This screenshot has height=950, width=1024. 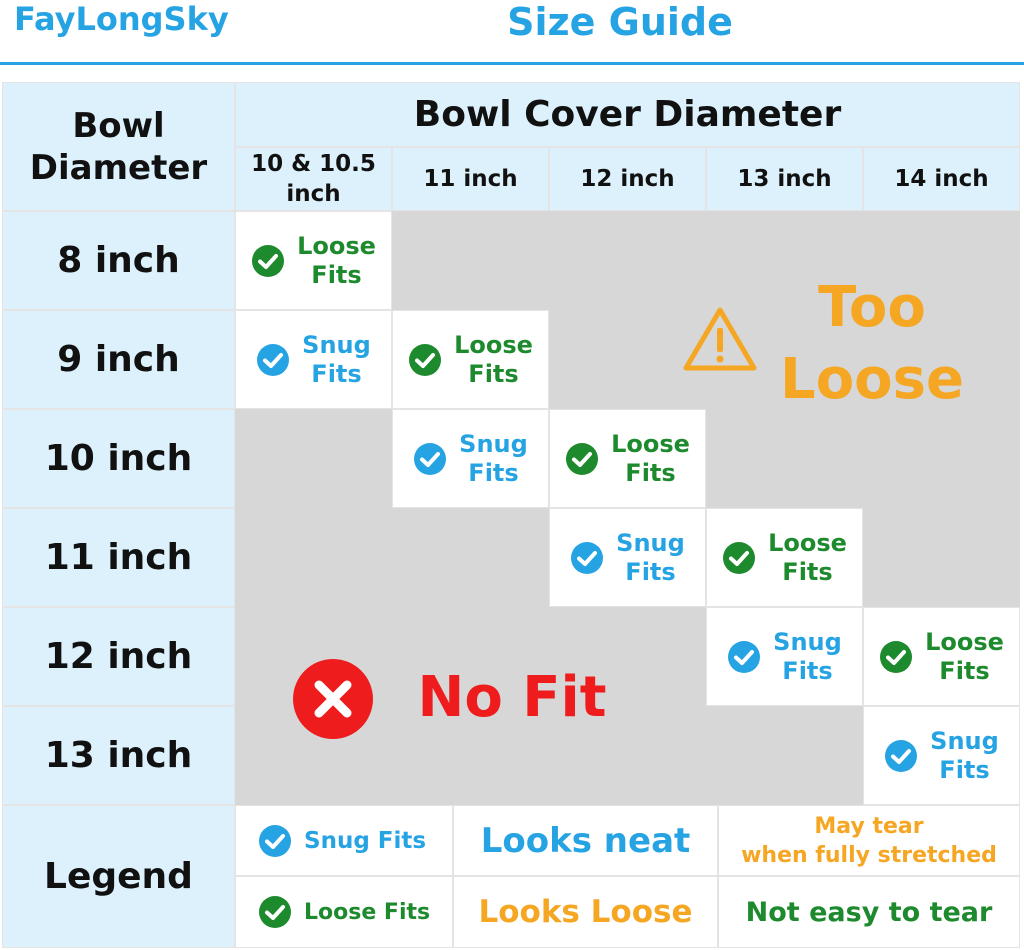 I want to click on corner-header: Bowl Diameter, so click(x=118, y=146).